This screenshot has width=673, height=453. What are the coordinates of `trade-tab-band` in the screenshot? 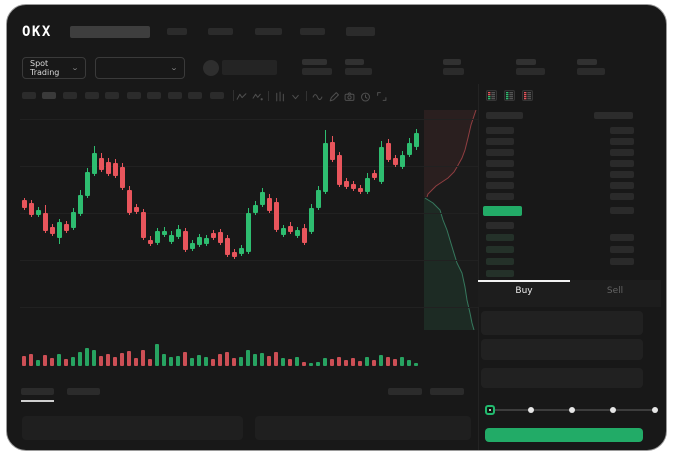 It's located at (569, 293).